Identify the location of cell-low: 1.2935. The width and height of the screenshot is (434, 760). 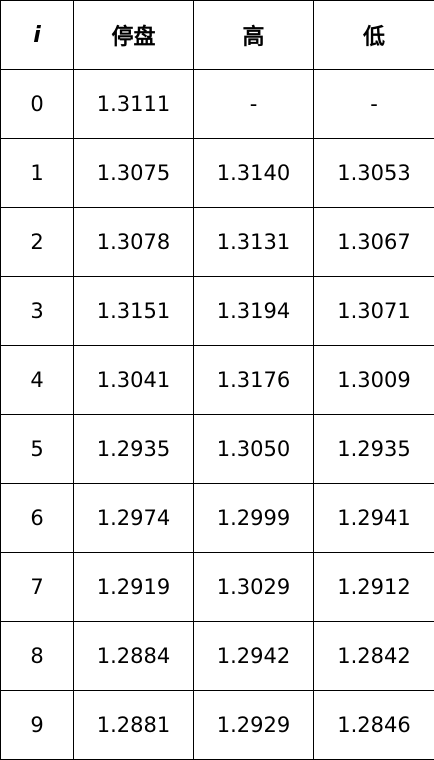
(373, 449).